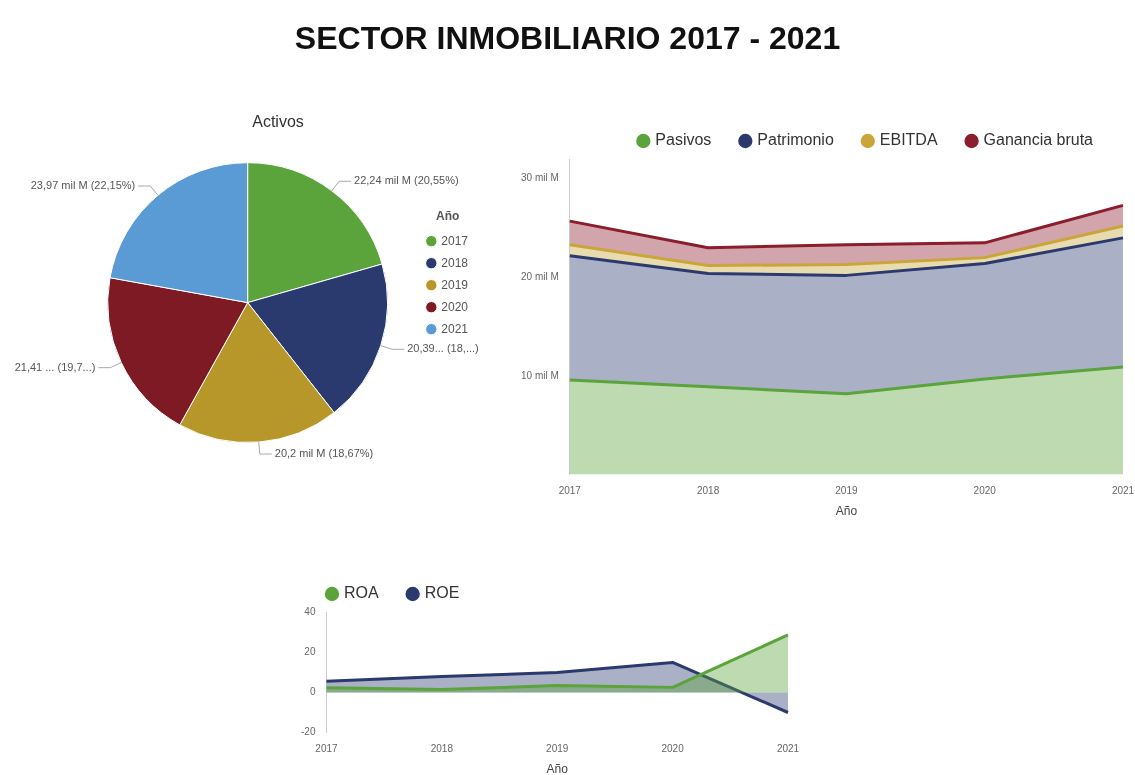 The width and height of the screenshot is (1135, 775). What do you see at coordinates (567, 38) in the screenshot?
I see `text: SECTOR INMOBILIARIO 2017 - 2021` at bounding box center [567, 38].